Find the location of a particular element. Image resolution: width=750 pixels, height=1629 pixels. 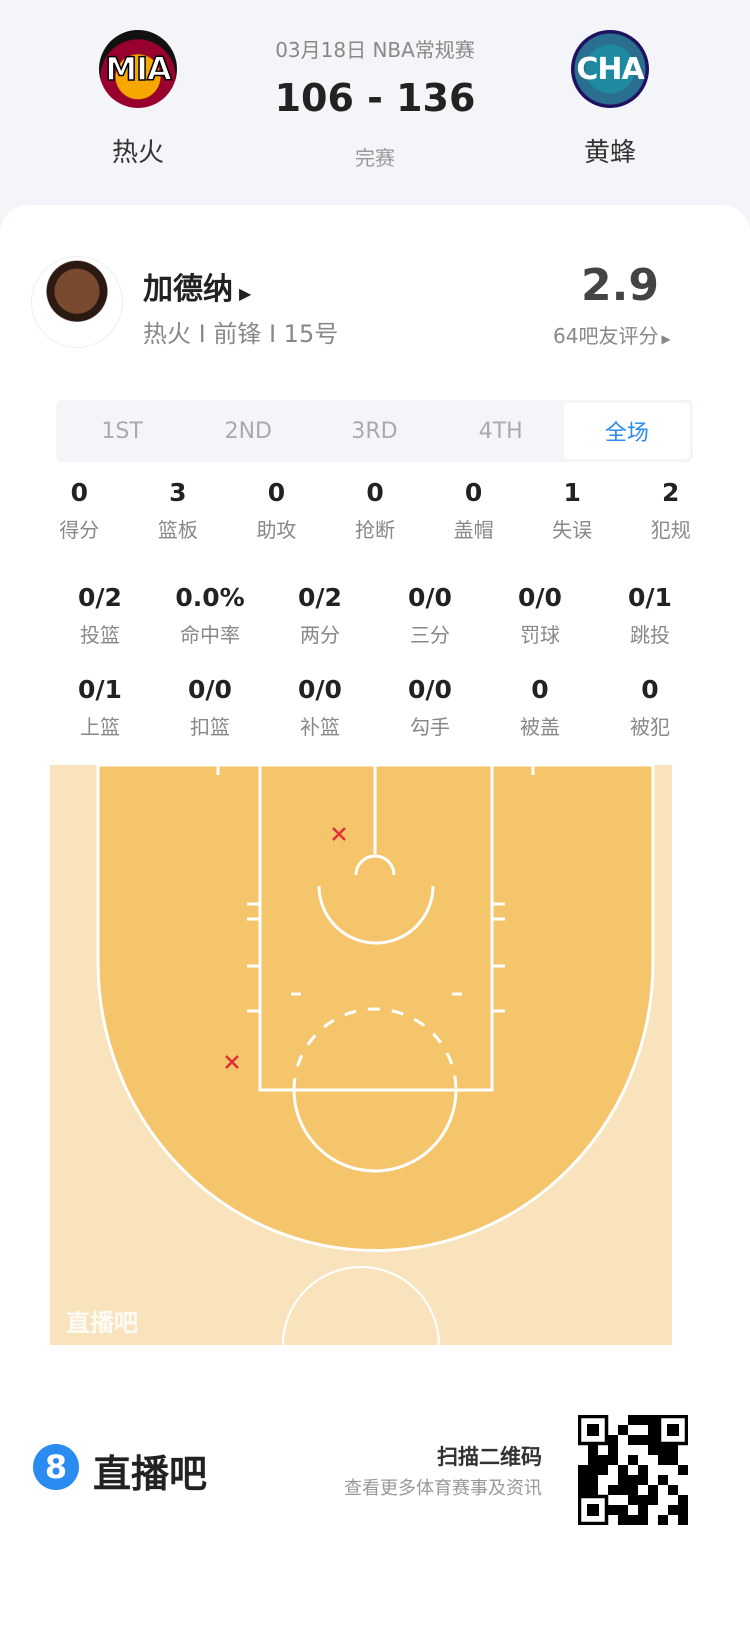

stat-label: 扣篮 is located at coordinates (210, 727).